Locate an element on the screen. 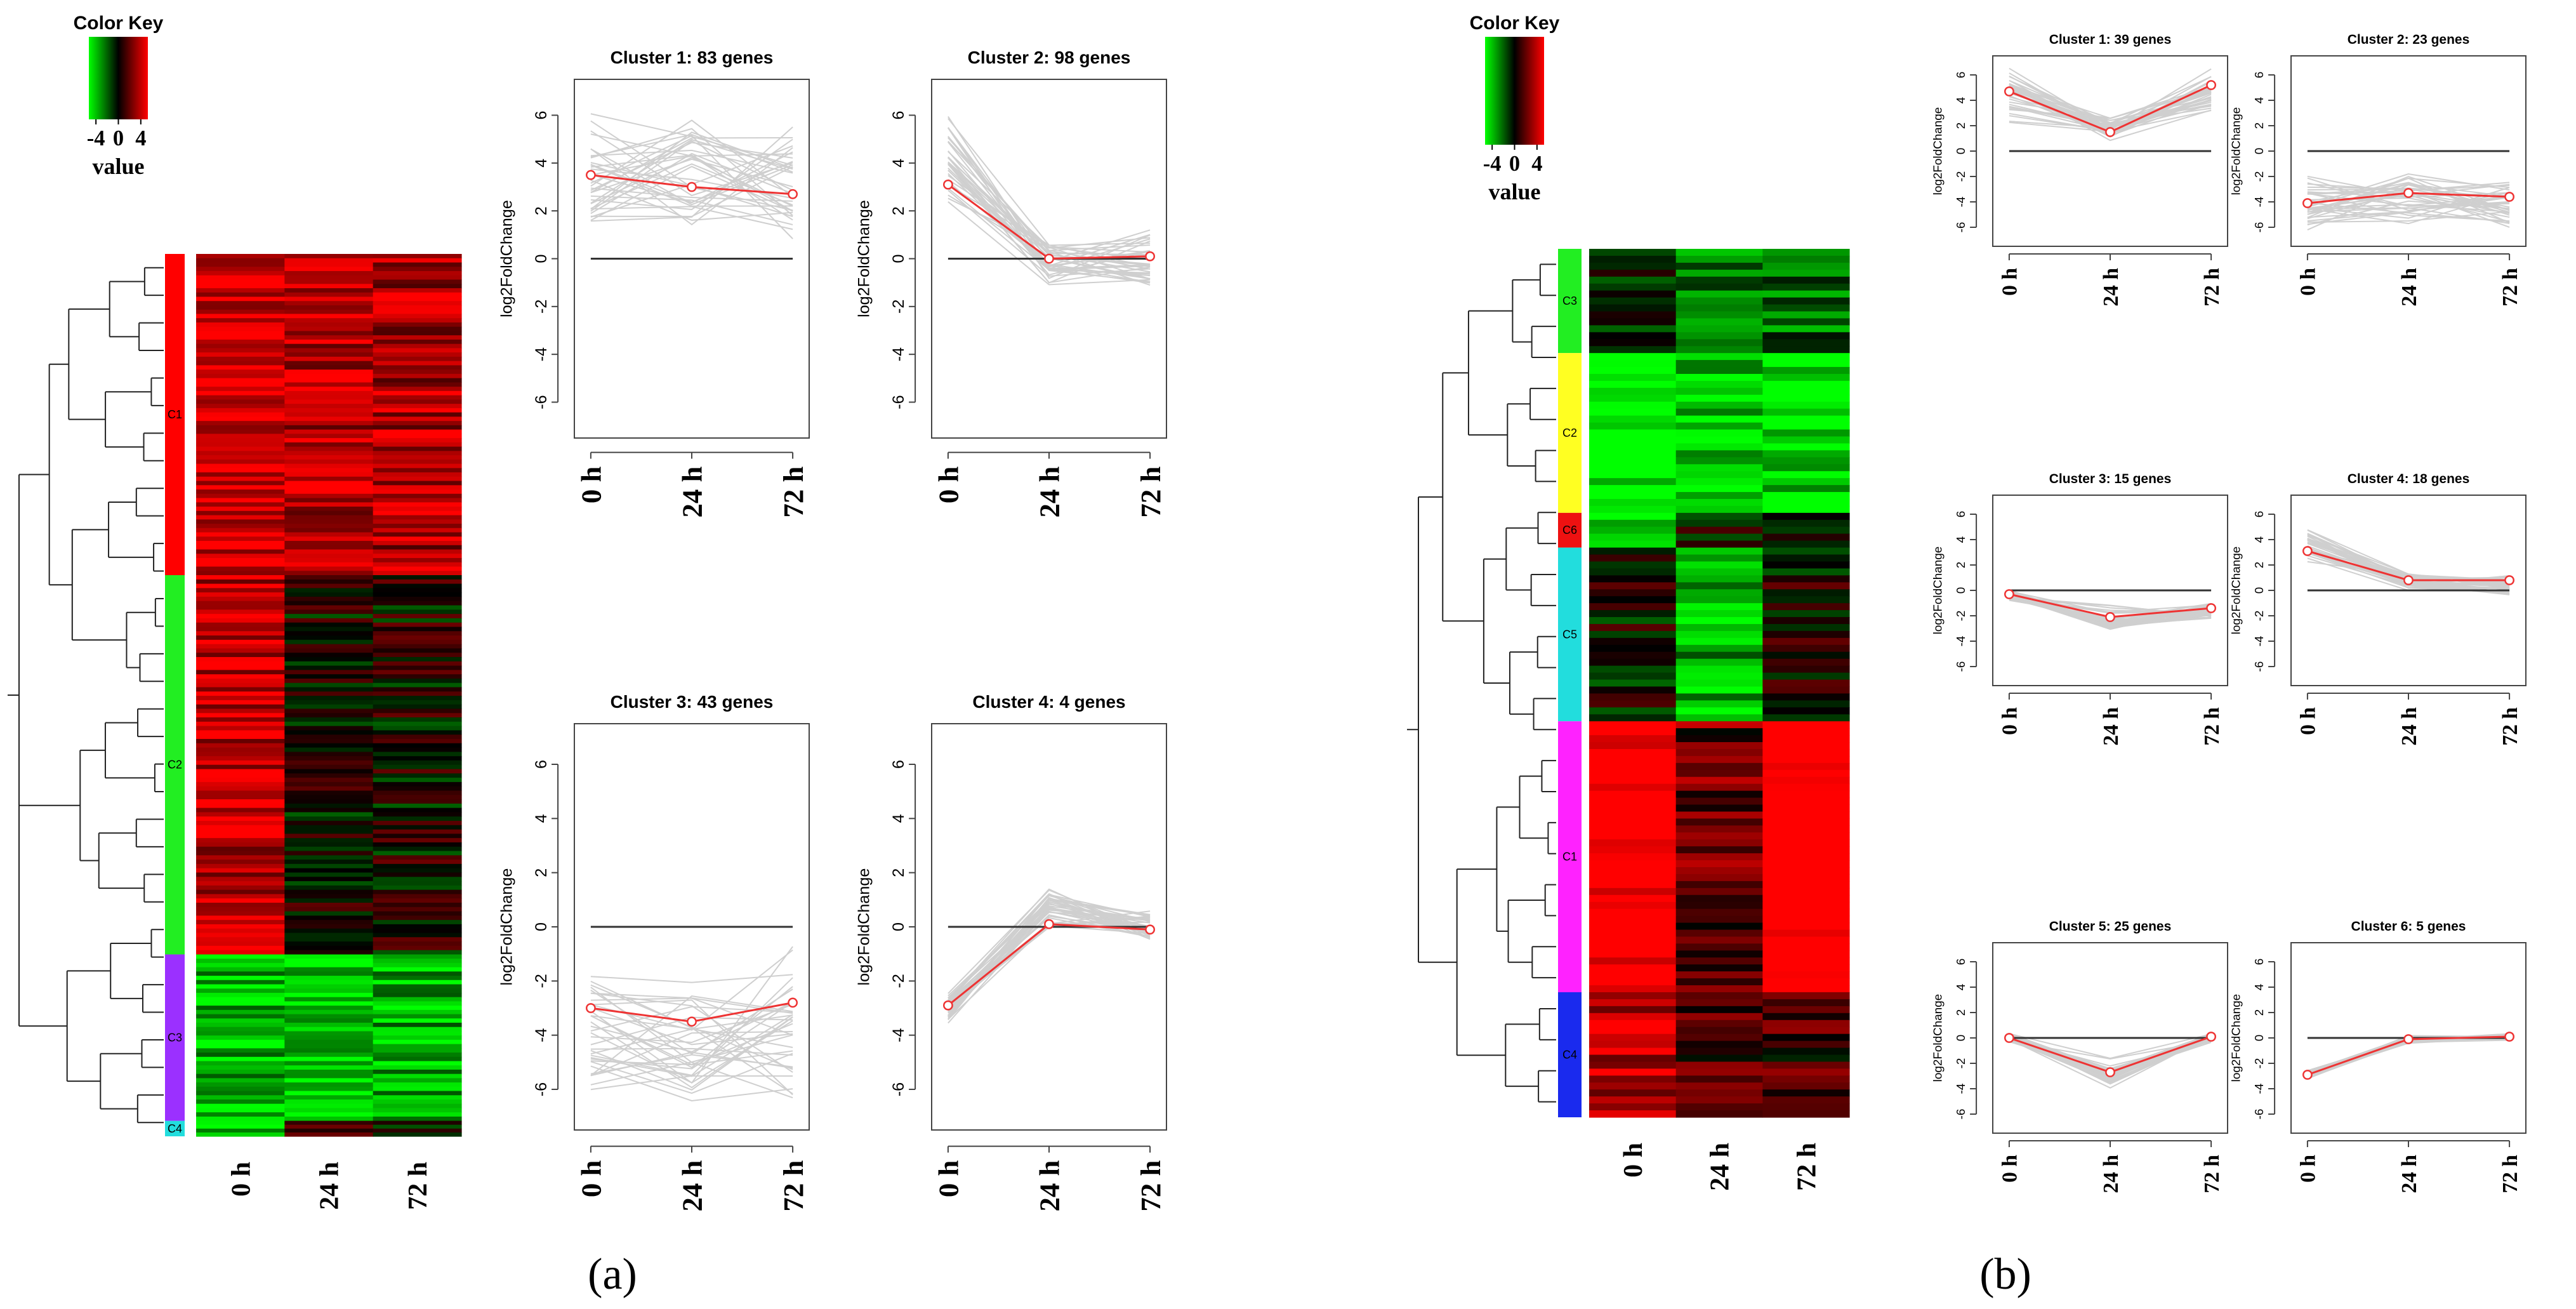 This screenshot has width=2576, height=1309. cluster-bar-c5 is located at coordinates (1570, 635).